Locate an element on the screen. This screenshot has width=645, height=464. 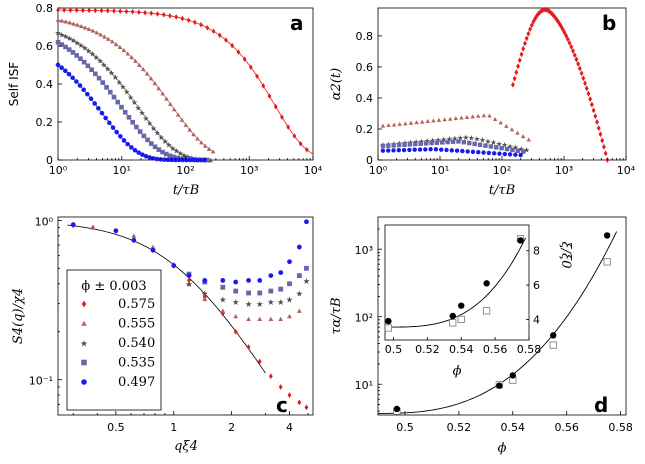
panel-a-frame is located at coordinates (185, 84).